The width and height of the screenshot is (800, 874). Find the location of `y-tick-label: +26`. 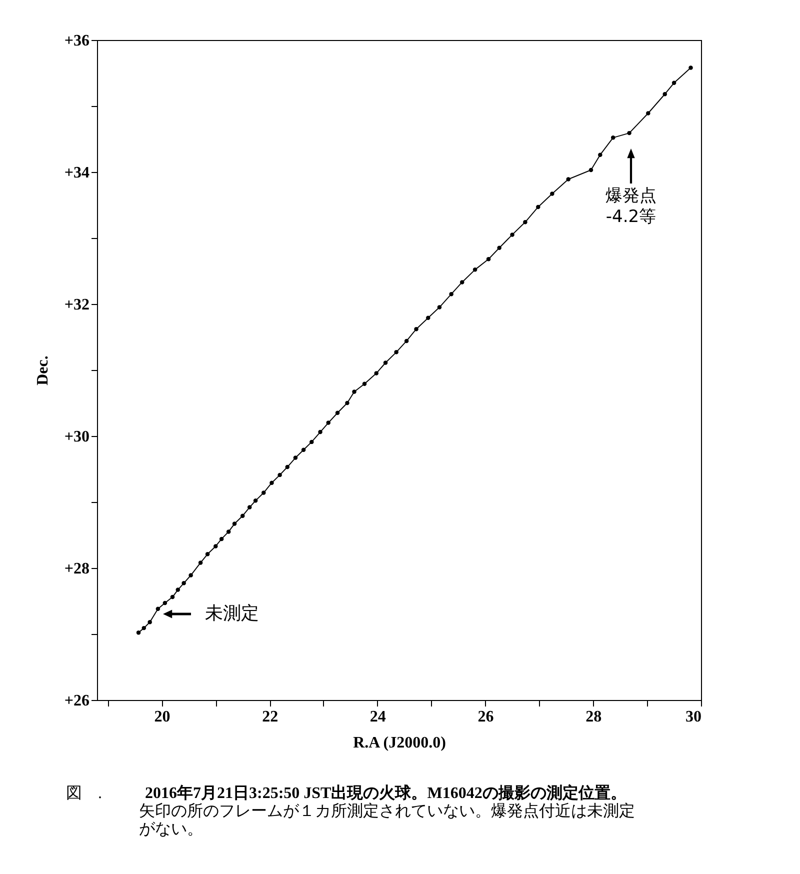

y-tick-label: +26 is located at coordinates (77, 701).